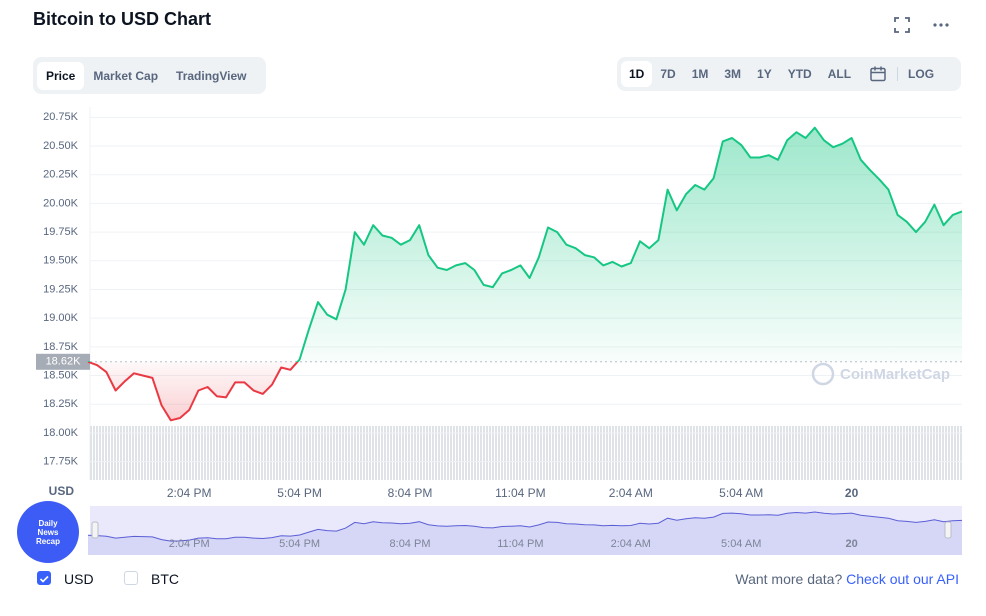 The image size is (986, 616). What do you see at coordinates (526, 453) in the screenshot?
I see `volume-strip` at bounding box center [526, 453].